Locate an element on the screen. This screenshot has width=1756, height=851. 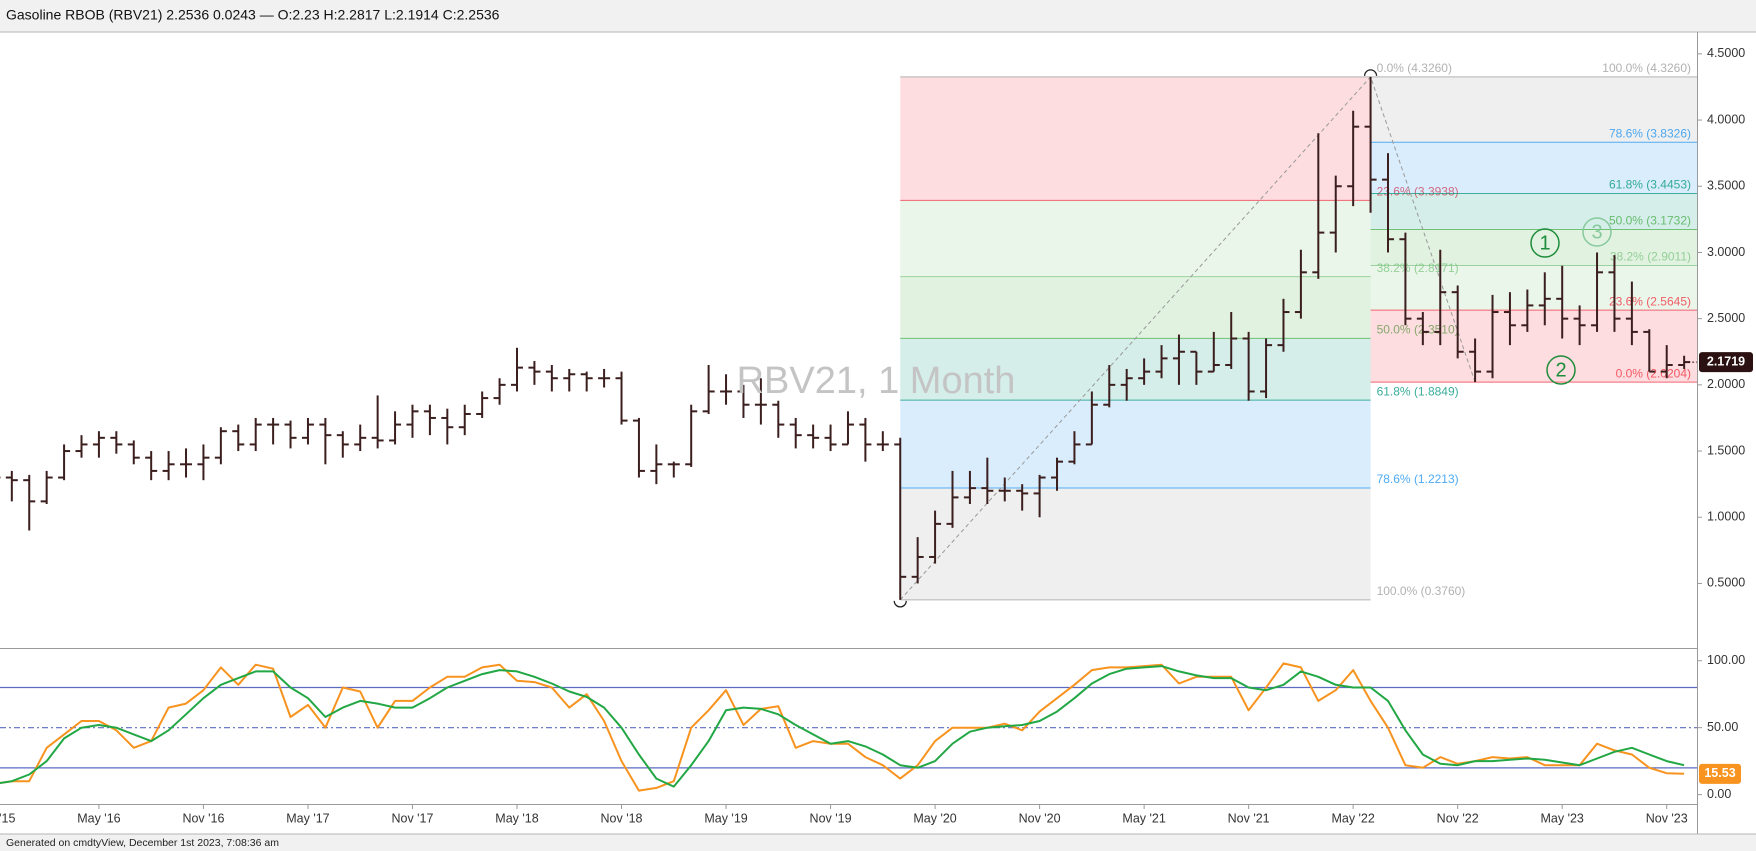
y-tick-label: 4.0000 is located at coordinates (1726, 119).